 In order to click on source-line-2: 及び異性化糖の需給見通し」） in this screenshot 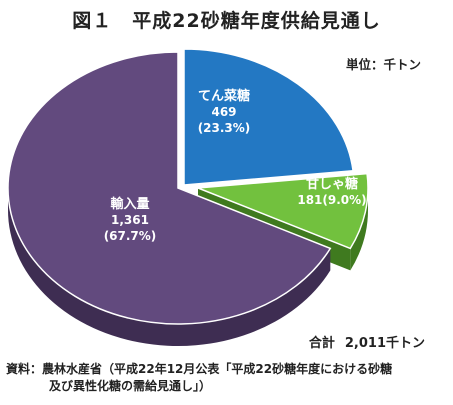, I will do `click(130, 386)`.